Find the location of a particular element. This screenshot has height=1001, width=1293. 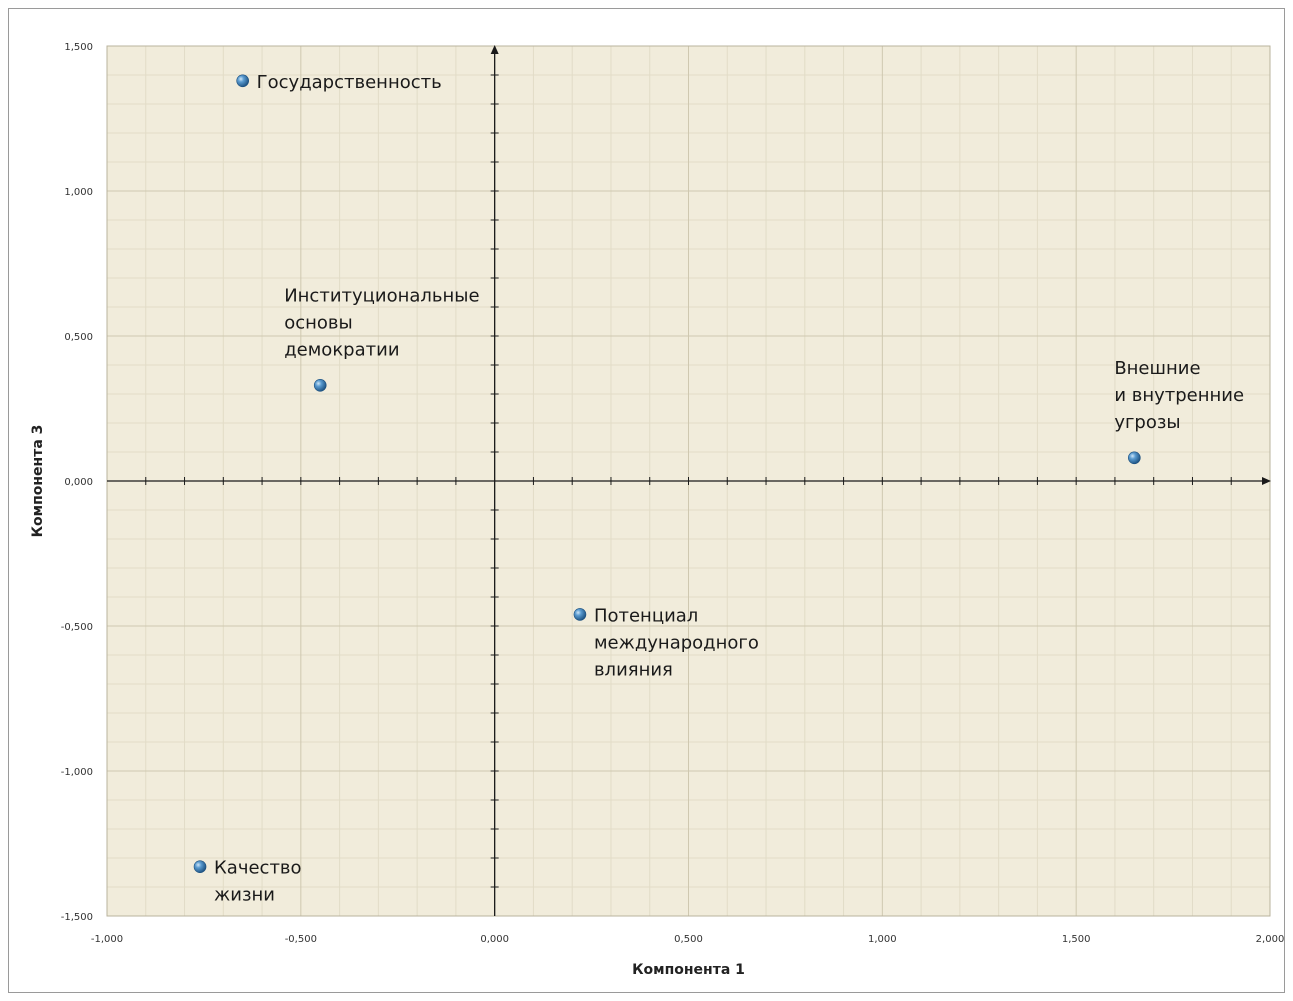

x-tick-label: 0,500 is located at coordinates (688, 939).